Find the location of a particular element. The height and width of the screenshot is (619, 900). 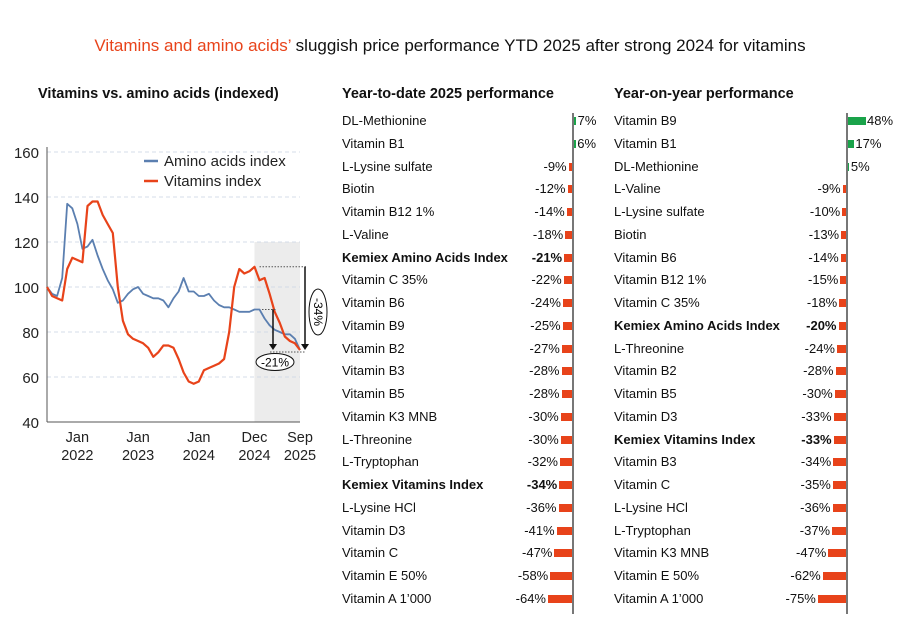

bar-value-label: -30% is located at coordinates (543, 439).